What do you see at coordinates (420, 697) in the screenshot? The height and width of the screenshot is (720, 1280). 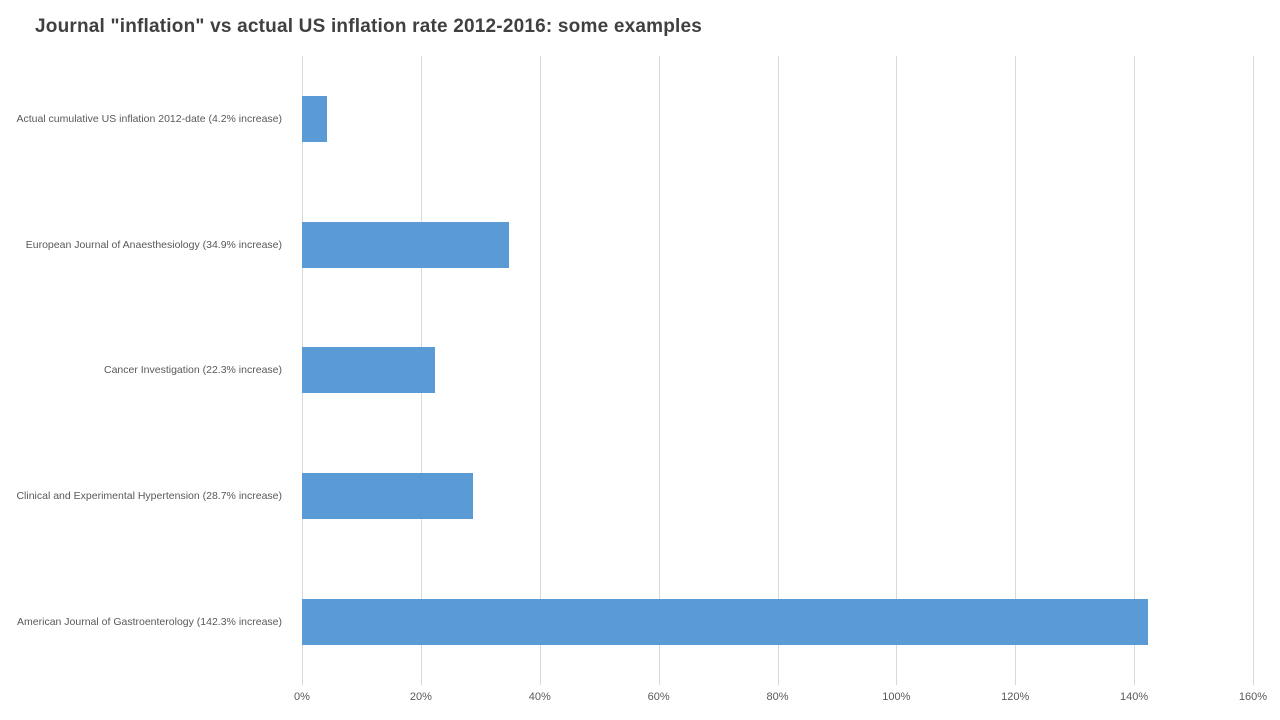 I see `x-tick-label: 20%` at bounding box center [420, 697].